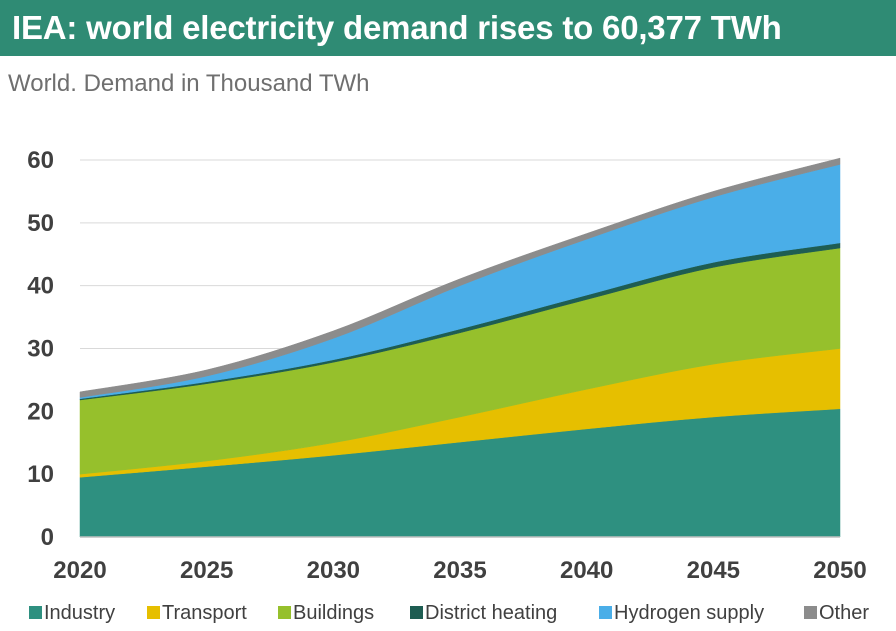  What do you see at coordinates (40, 474) in the screenshot?
I see `y-tick-label: 10` at bounding box center [40, 474].